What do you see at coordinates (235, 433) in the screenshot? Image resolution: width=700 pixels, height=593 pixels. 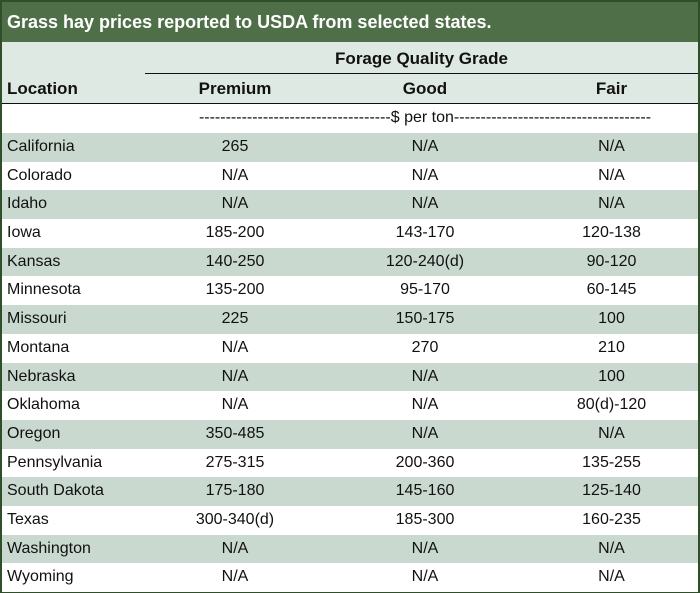 I see `cell-premium: 350-485` at bounding box center [235, 433].